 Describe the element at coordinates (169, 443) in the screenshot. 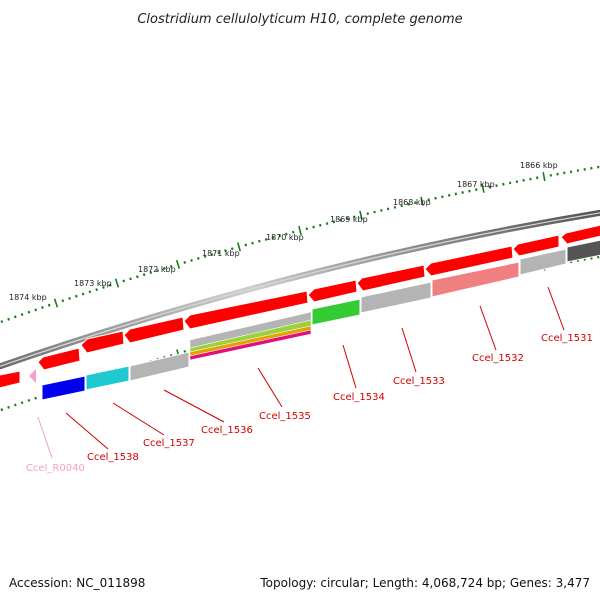

I see `gene-label: Ccel_1537` at that location.